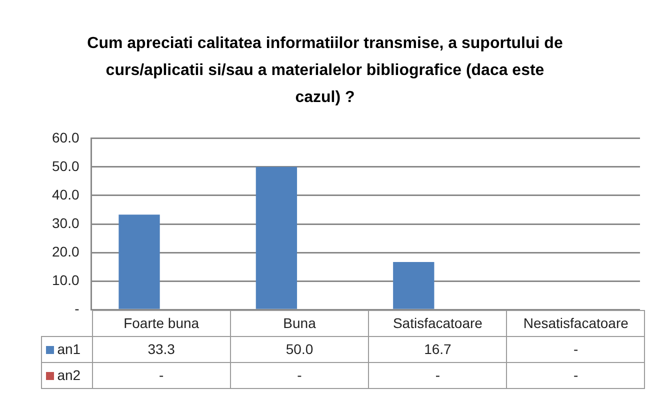 The height and width of the screenshot is (420, 654). What do you see at coordinates (575, 323) in the screenshot?
I see `x-tick-label: Nesatisfacatoare` at bounding box center [575, 323].